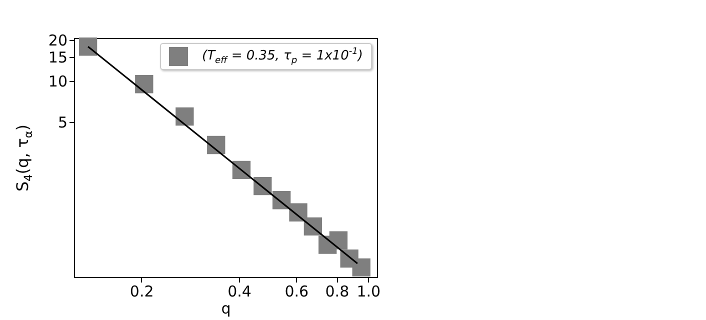  Describe the element at coordinates (63, 123) in the screenshot. I see `y-tick-label: 5` at that location.